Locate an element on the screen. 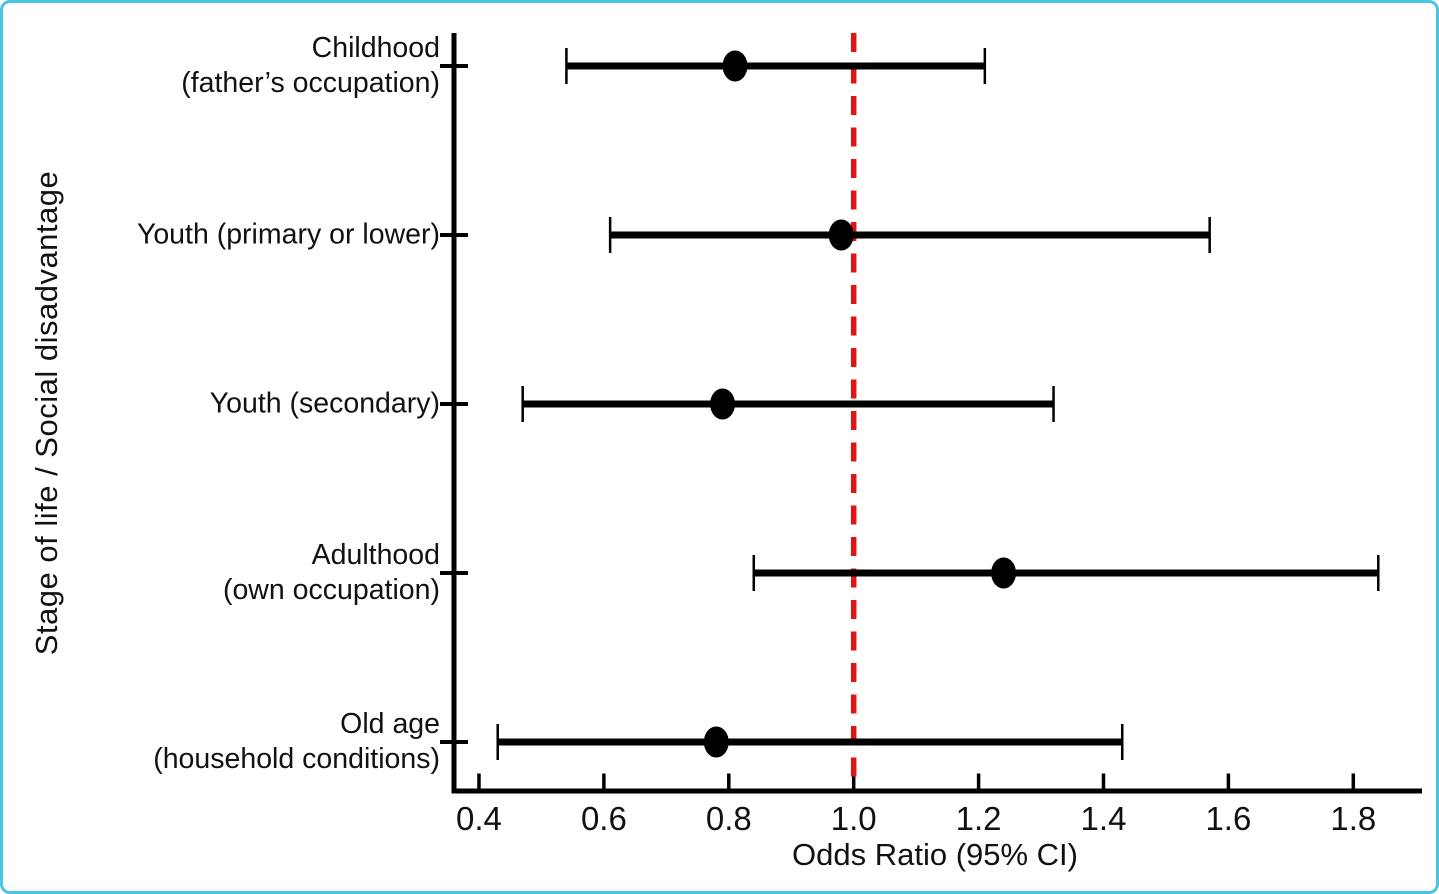  x-tick-label: 1.4 is located at coordinates (1104, 818).